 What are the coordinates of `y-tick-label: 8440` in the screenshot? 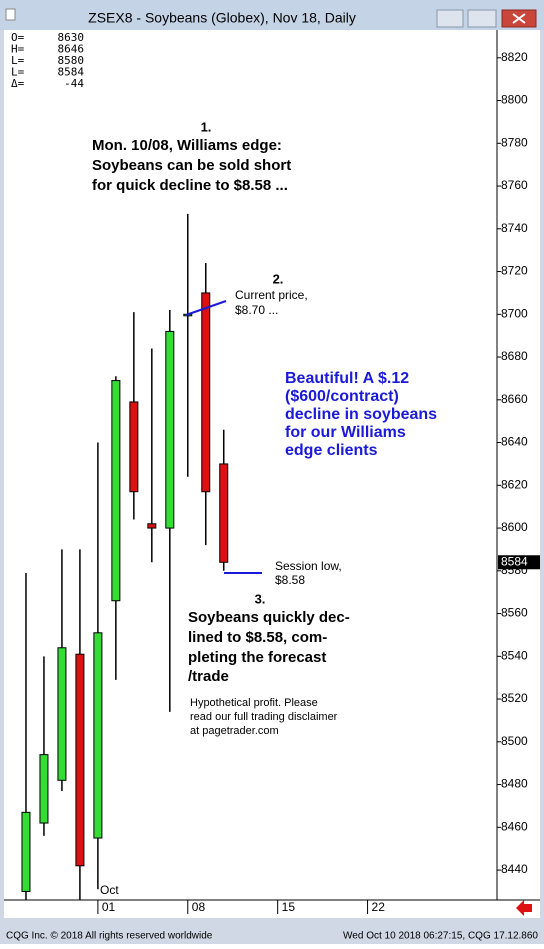 It's located at (514, 869).